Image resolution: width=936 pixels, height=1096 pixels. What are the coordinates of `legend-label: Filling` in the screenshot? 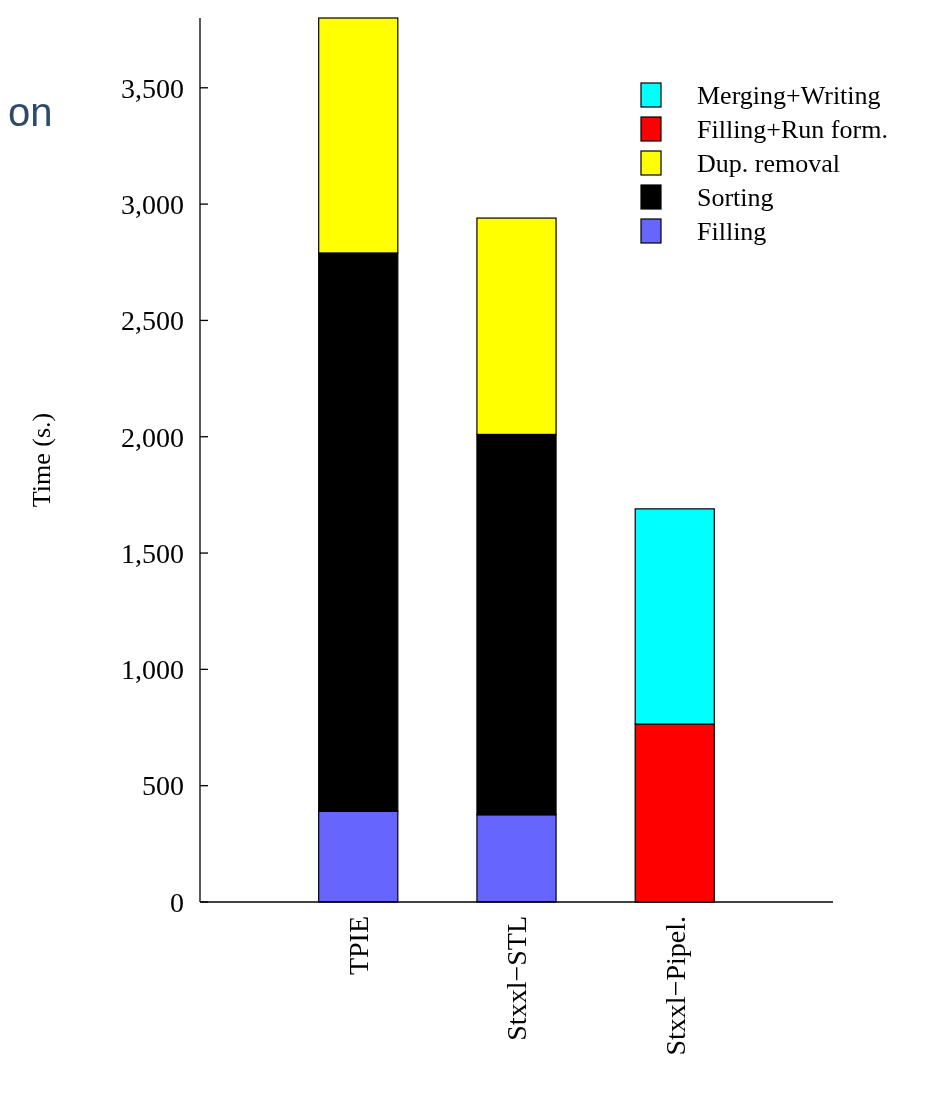 It's located at (732, 232).